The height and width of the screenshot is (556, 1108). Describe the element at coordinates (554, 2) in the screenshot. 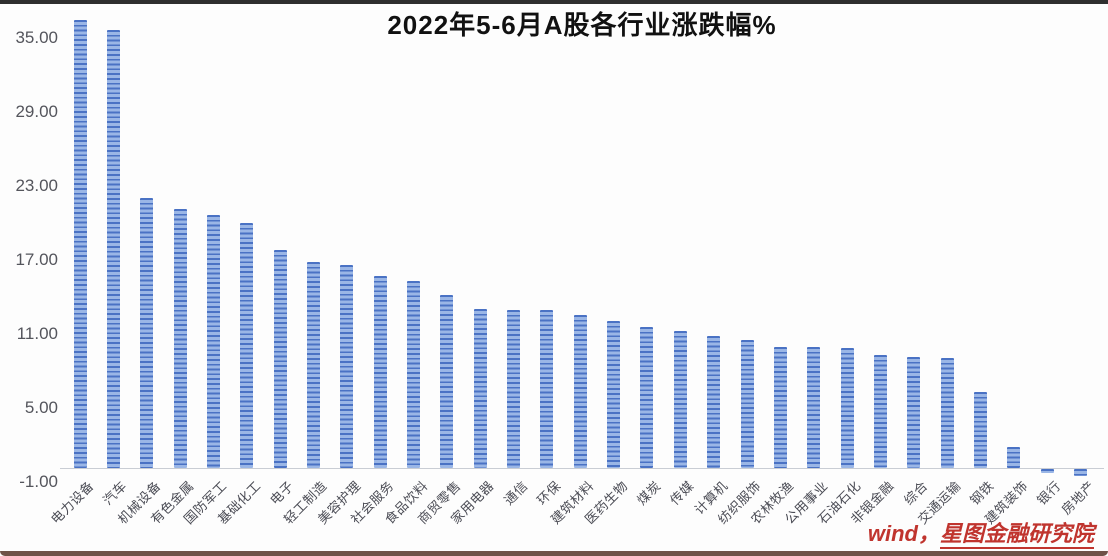

I see `photo-top-edge` at that location.